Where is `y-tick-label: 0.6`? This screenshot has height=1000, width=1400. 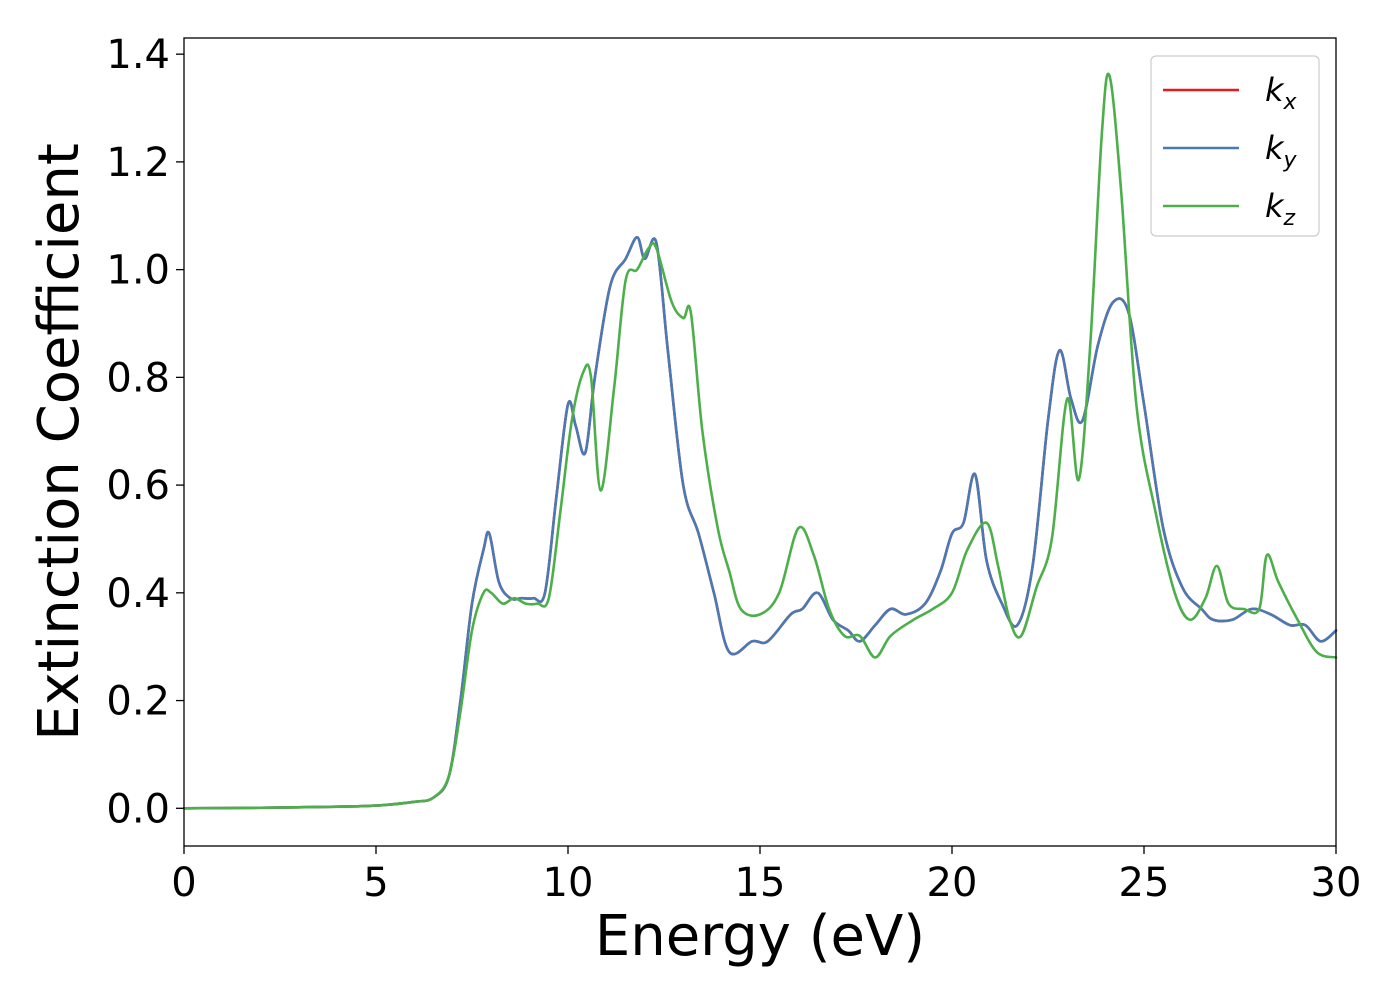
y-tick-label: 0.6 is located at coordinates (138, 486).